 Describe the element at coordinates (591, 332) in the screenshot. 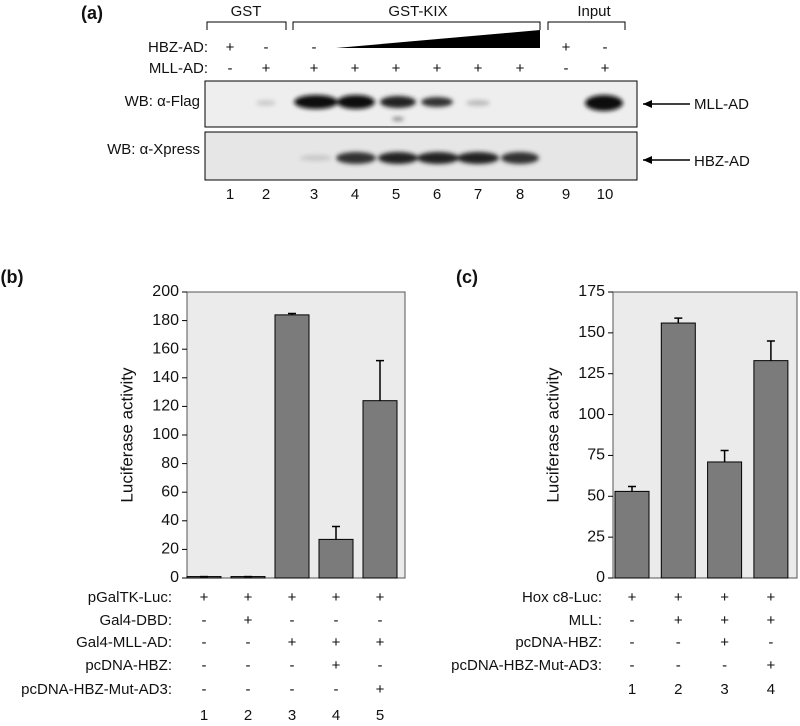

I see `y-tick-label: 150` at that location.